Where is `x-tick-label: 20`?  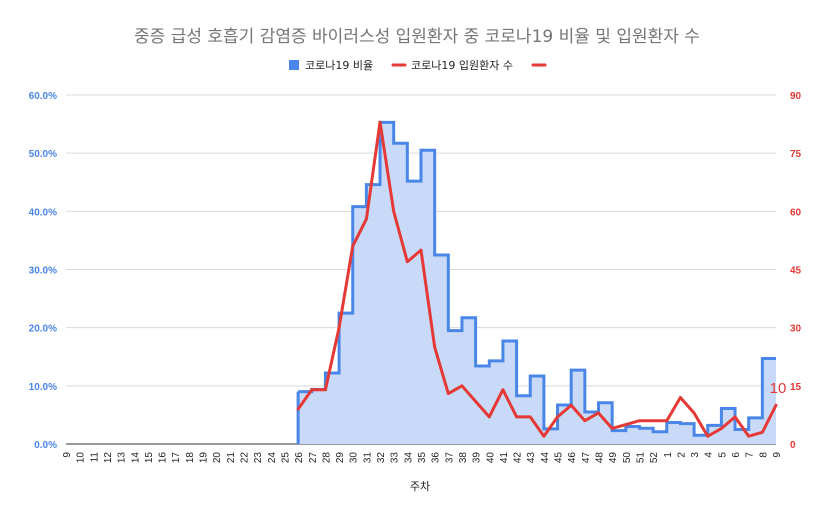 x-tick-label: 20 is located at coordinates (217, 458).